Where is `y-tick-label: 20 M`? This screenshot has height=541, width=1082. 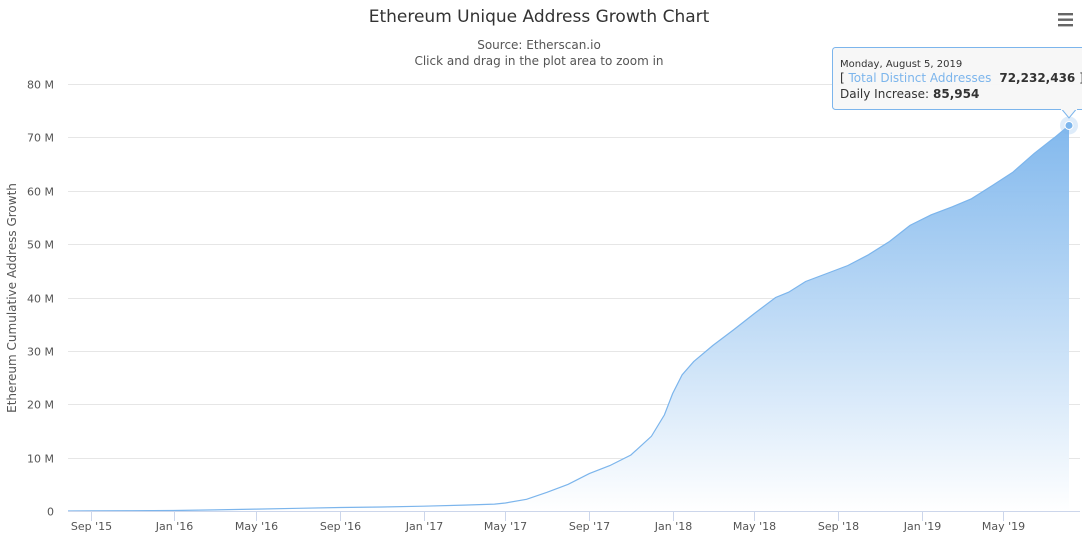
y-tick-label: 20 M is located at coordinates (40, 405).